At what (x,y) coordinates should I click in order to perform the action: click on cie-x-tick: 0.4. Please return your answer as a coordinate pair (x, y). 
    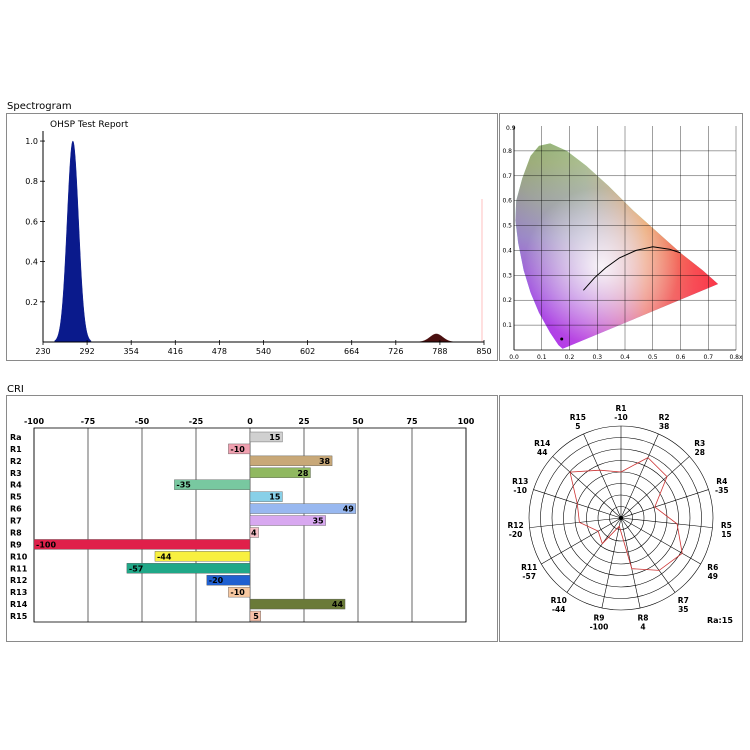
    Looking at the image, I should click on (625, 357).